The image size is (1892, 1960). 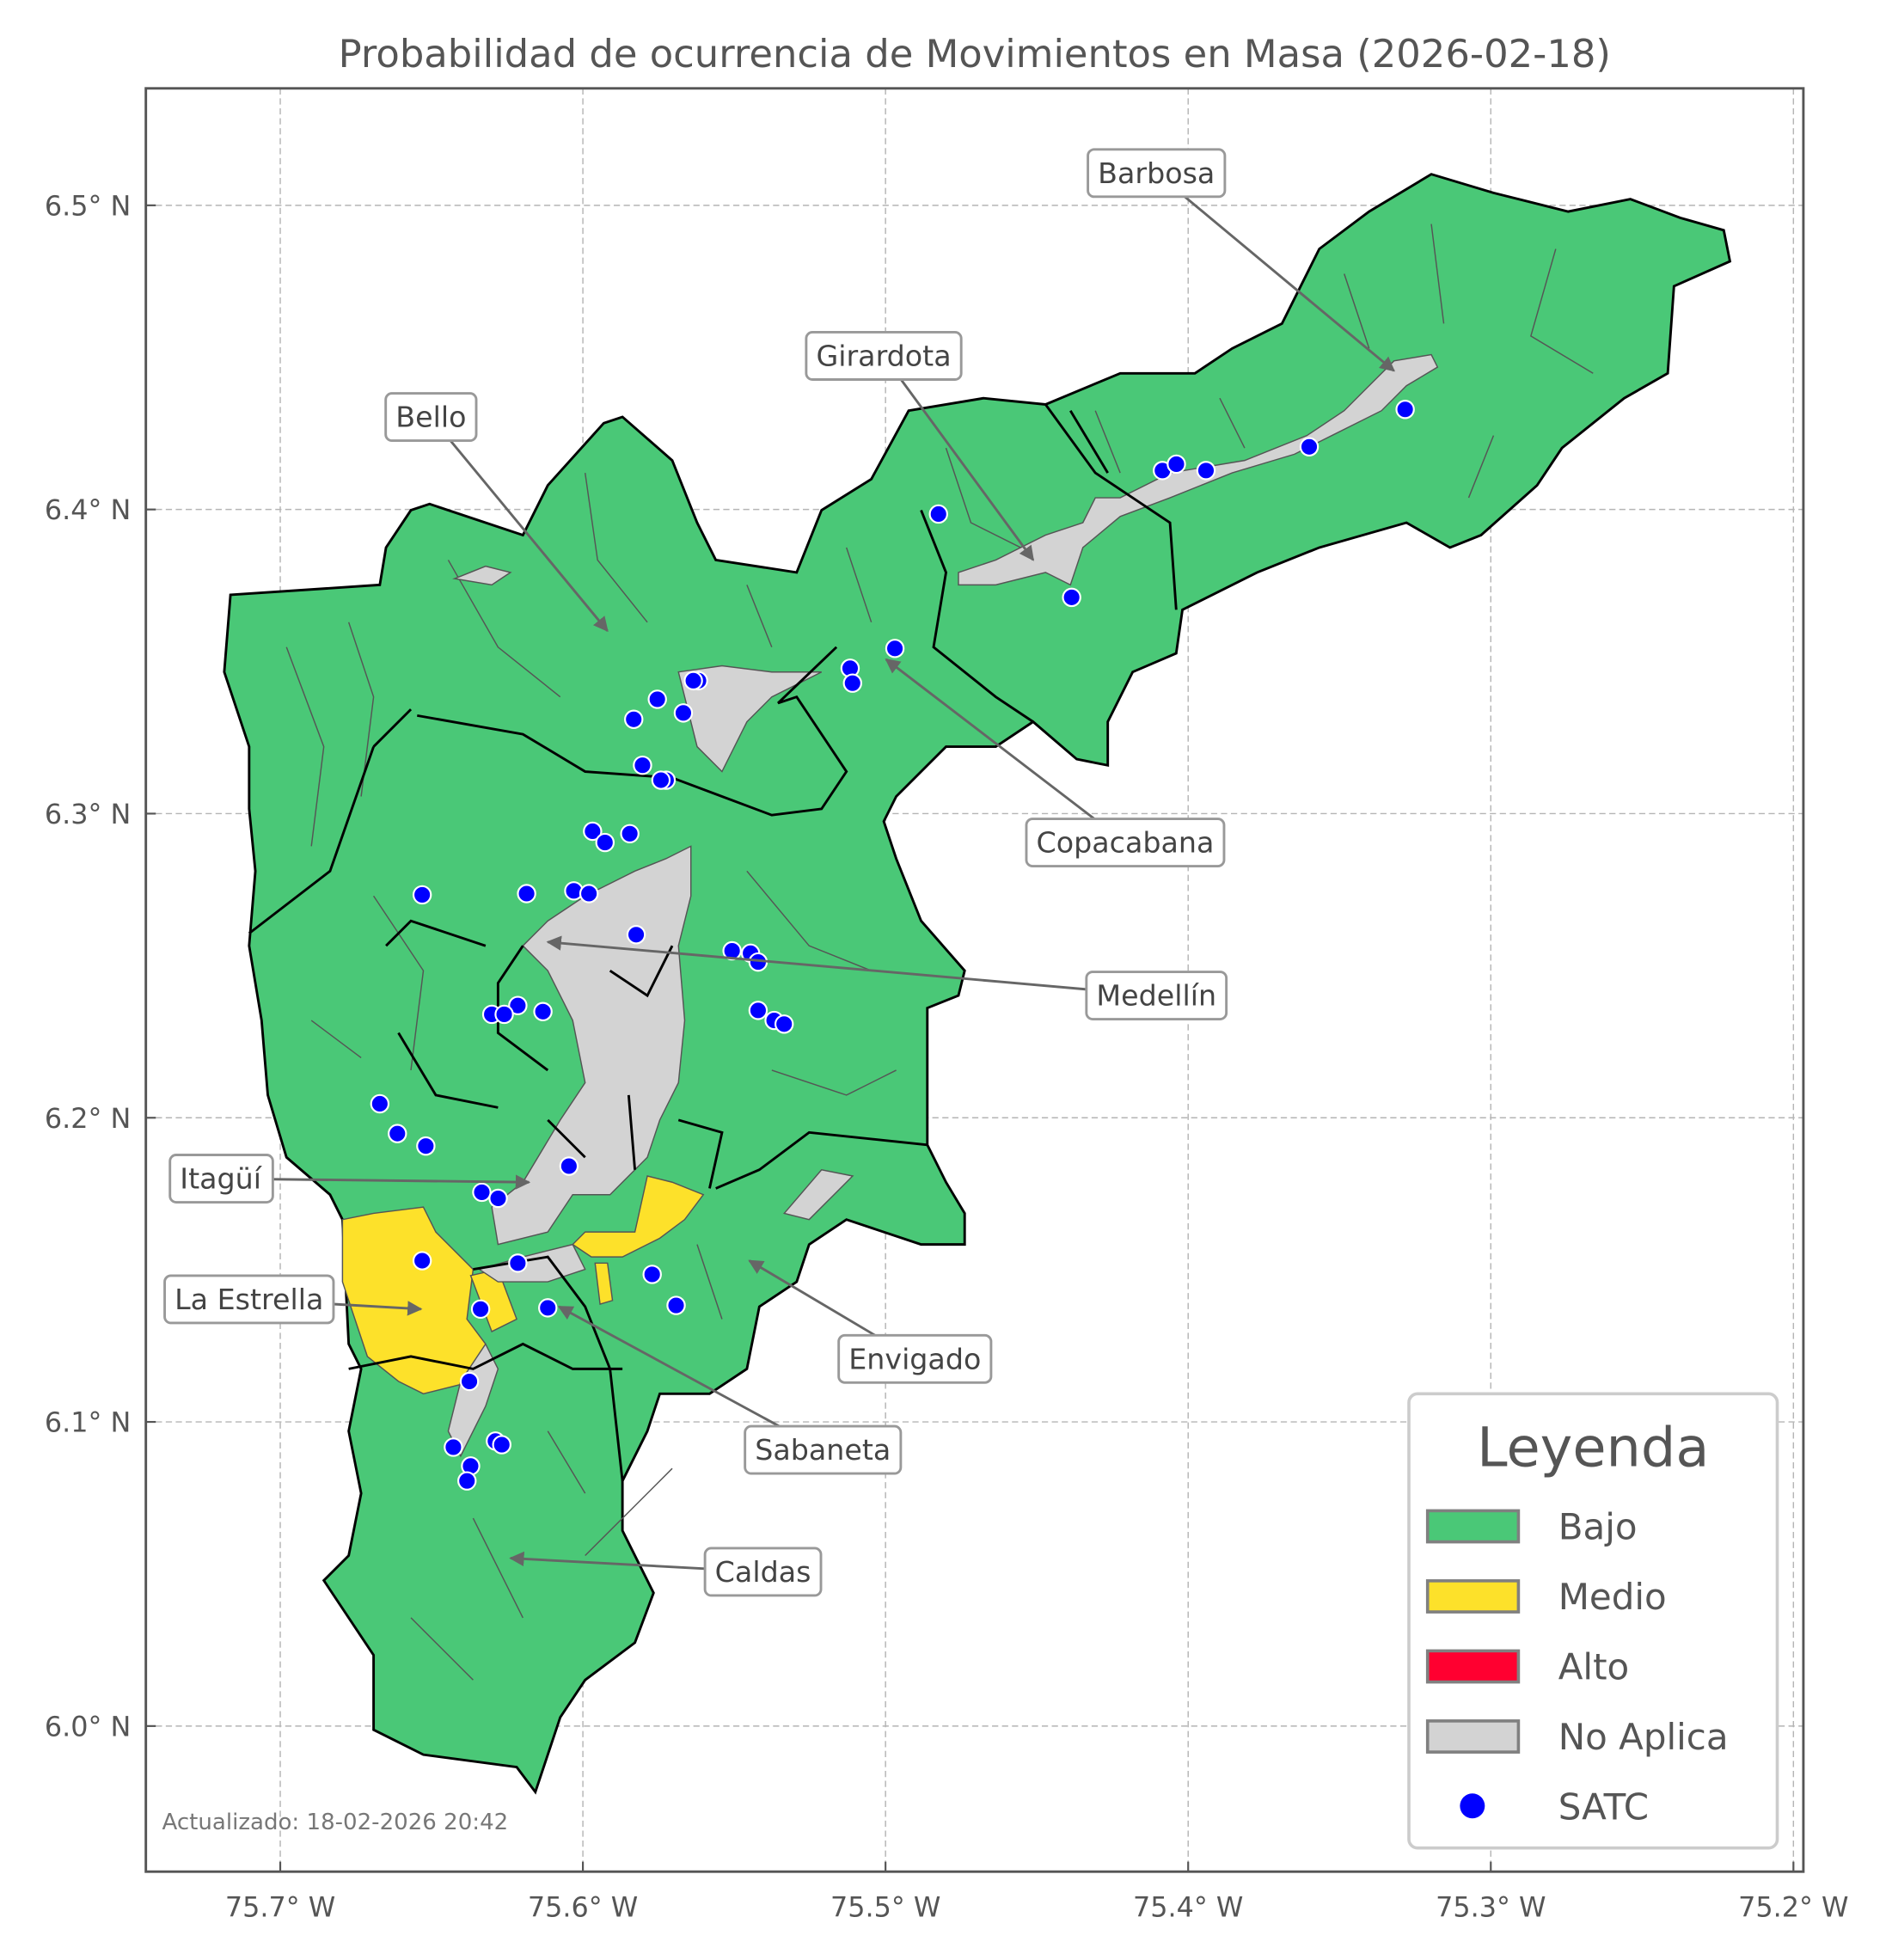 What do you see at coordinates (88, 814) in the screenshot?
I see `y-tick-label: 6.3° N` at bounding box center [88, 814].